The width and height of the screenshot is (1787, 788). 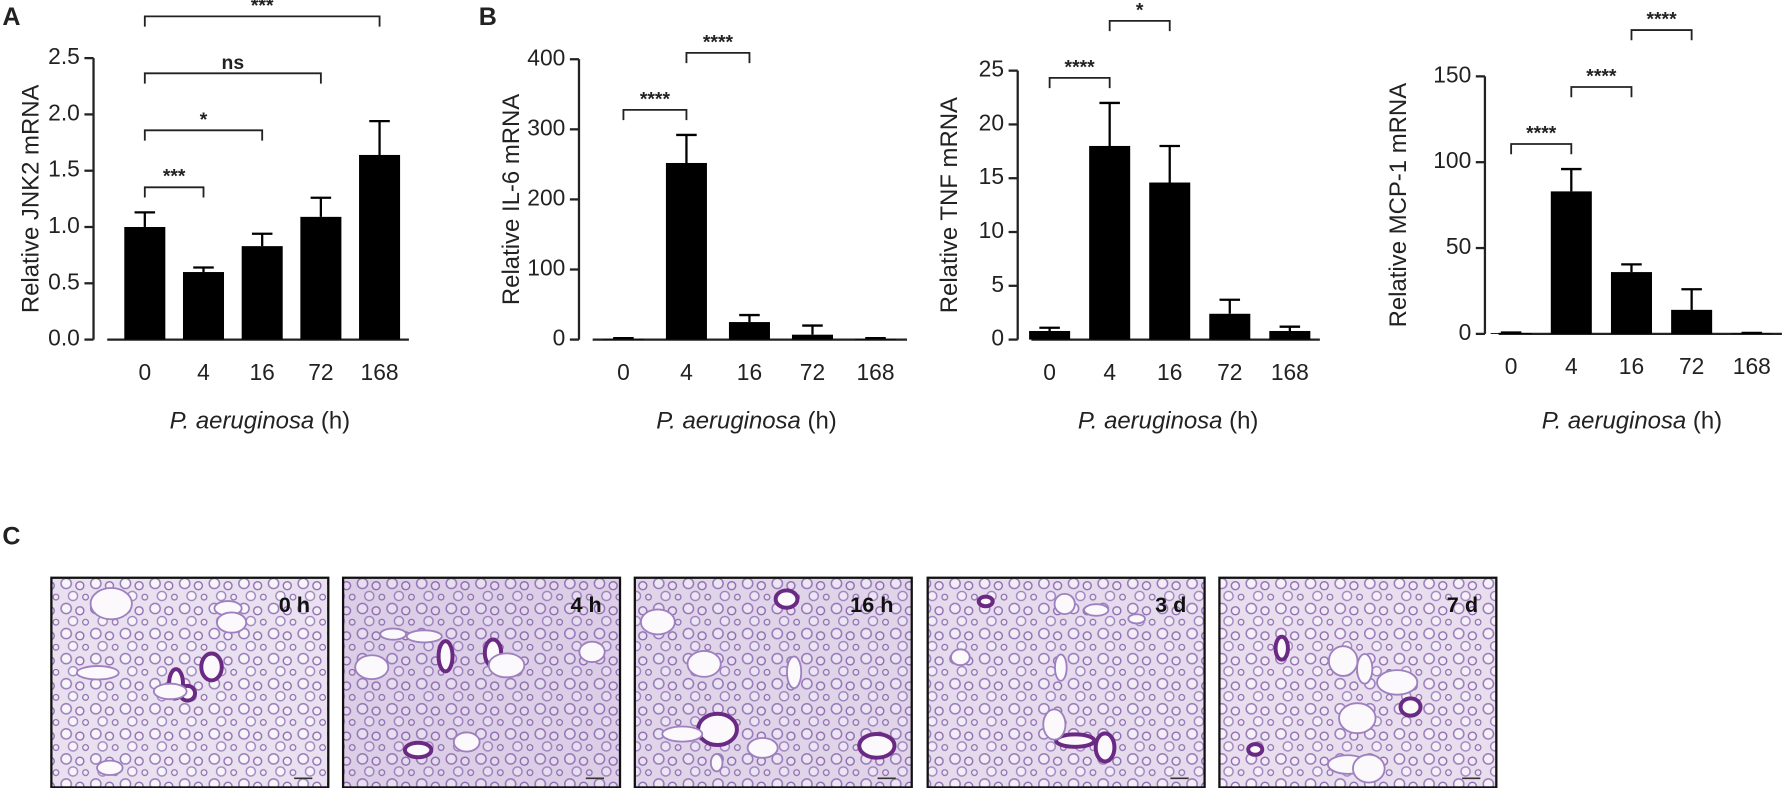 What do you see at coordinates (11, 17) in the screenshot?
I see `panel-label: A` at bounding box center [11, 17].